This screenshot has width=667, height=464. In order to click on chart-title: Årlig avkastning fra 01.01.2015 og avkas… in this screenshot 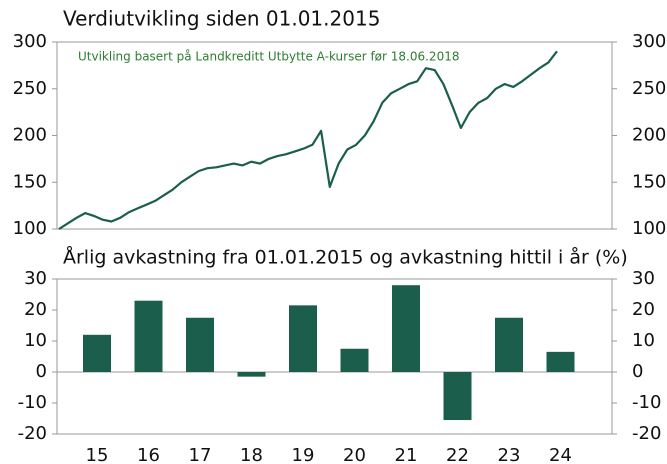, I will do `click(345, 257)`.